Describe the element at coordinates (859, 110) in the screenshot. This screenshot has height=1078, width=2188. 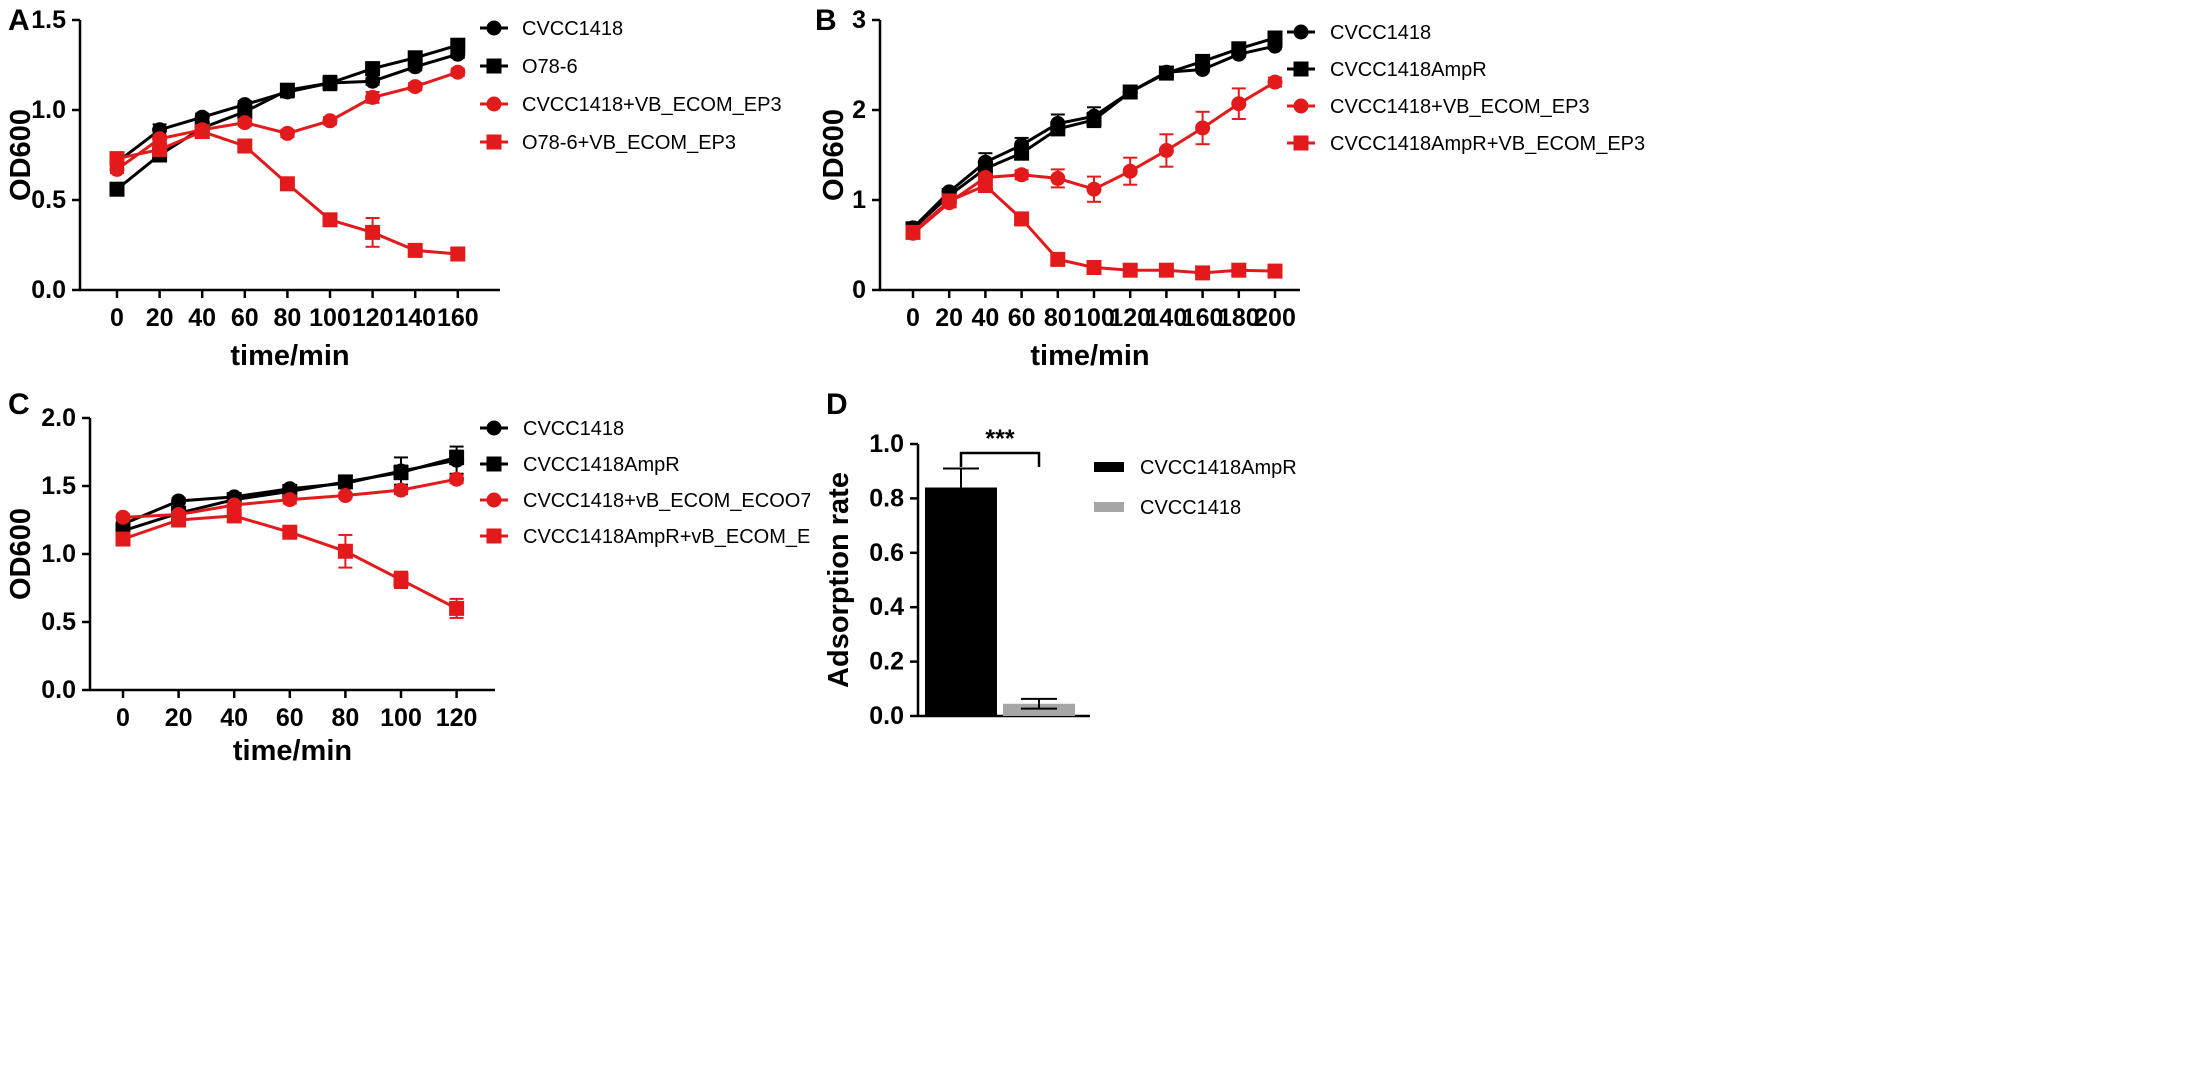
I see `chart-b-y-tick-label: 2` at that location.